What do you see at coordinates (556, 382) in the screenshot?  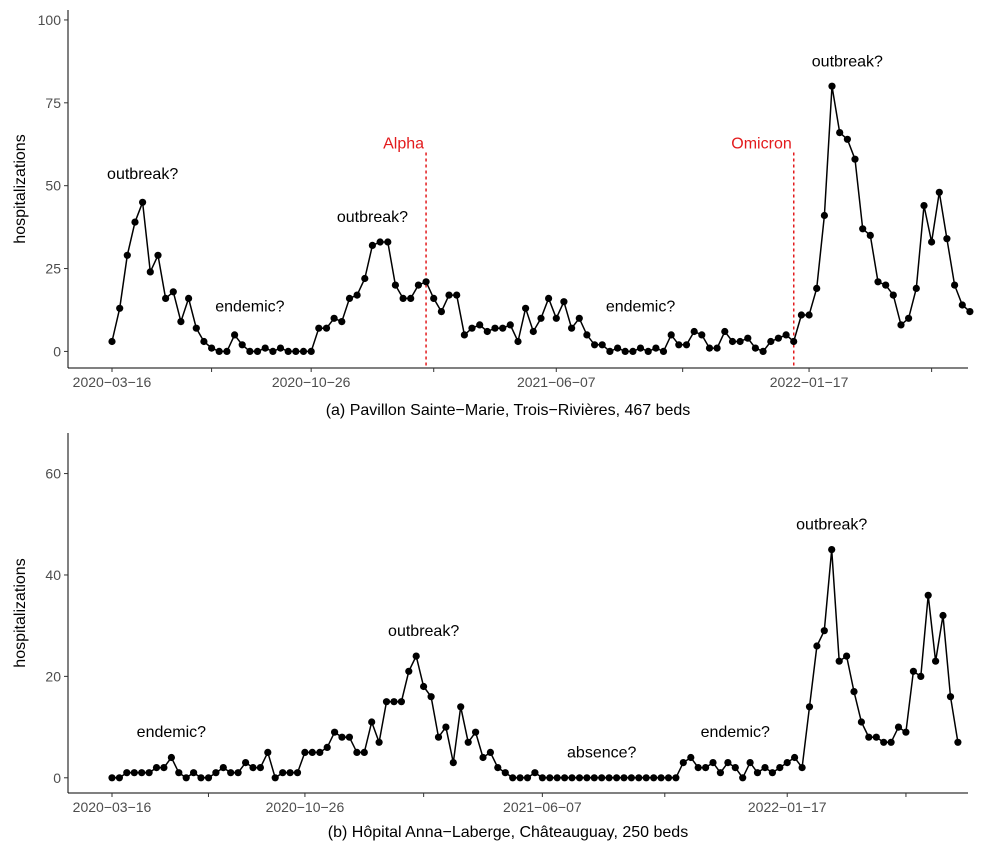 I see `x-tick-label: 2021−06−07` at bounding box center [556, 382].